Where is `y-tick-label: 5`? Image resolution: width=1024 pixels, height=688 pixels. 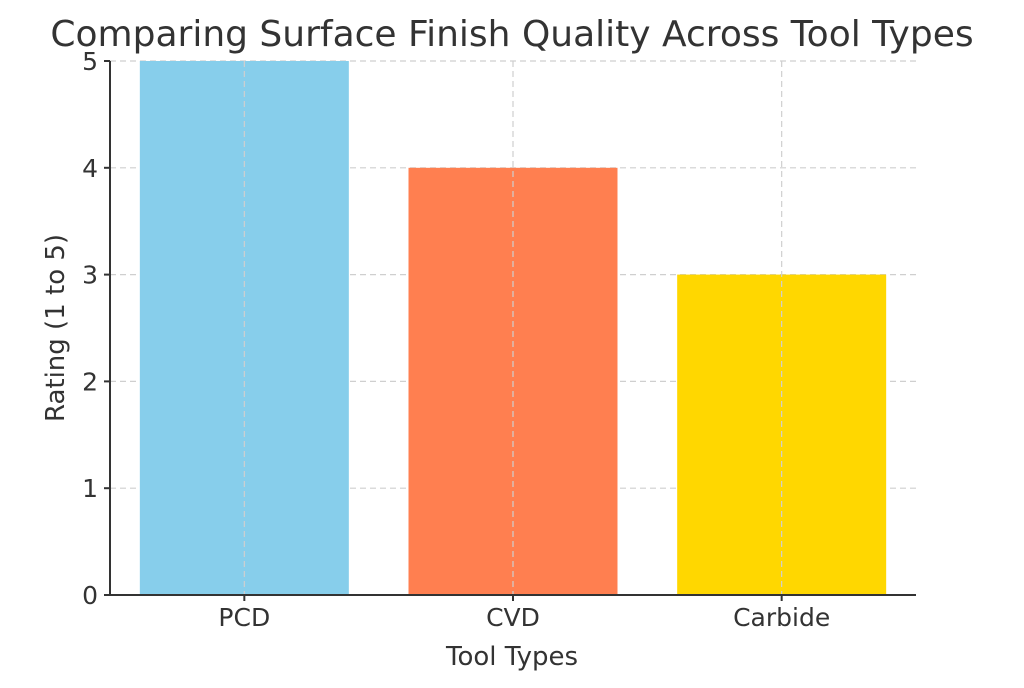
y-tick-label: 5 is located at coordinates (90, 61).